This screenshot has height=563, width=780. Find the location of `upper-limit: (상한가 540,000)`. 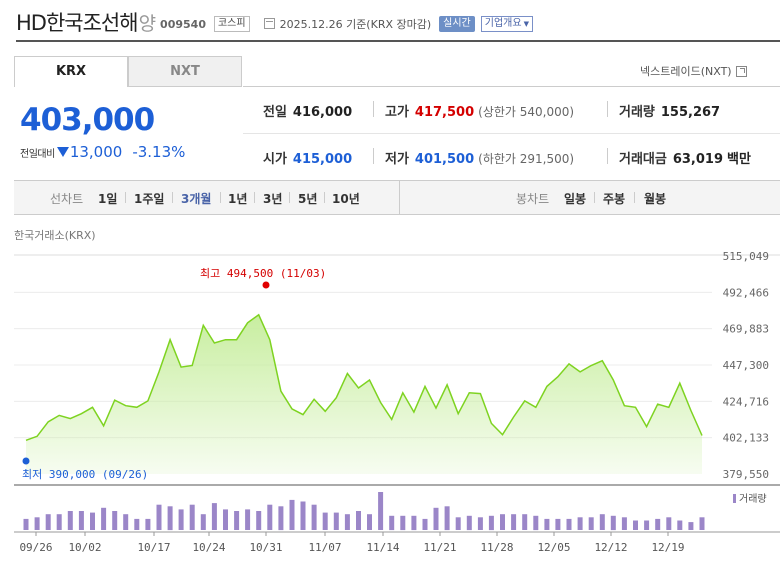

upper-limit: (상한가 540,000) is located at coordinates (526, 112).